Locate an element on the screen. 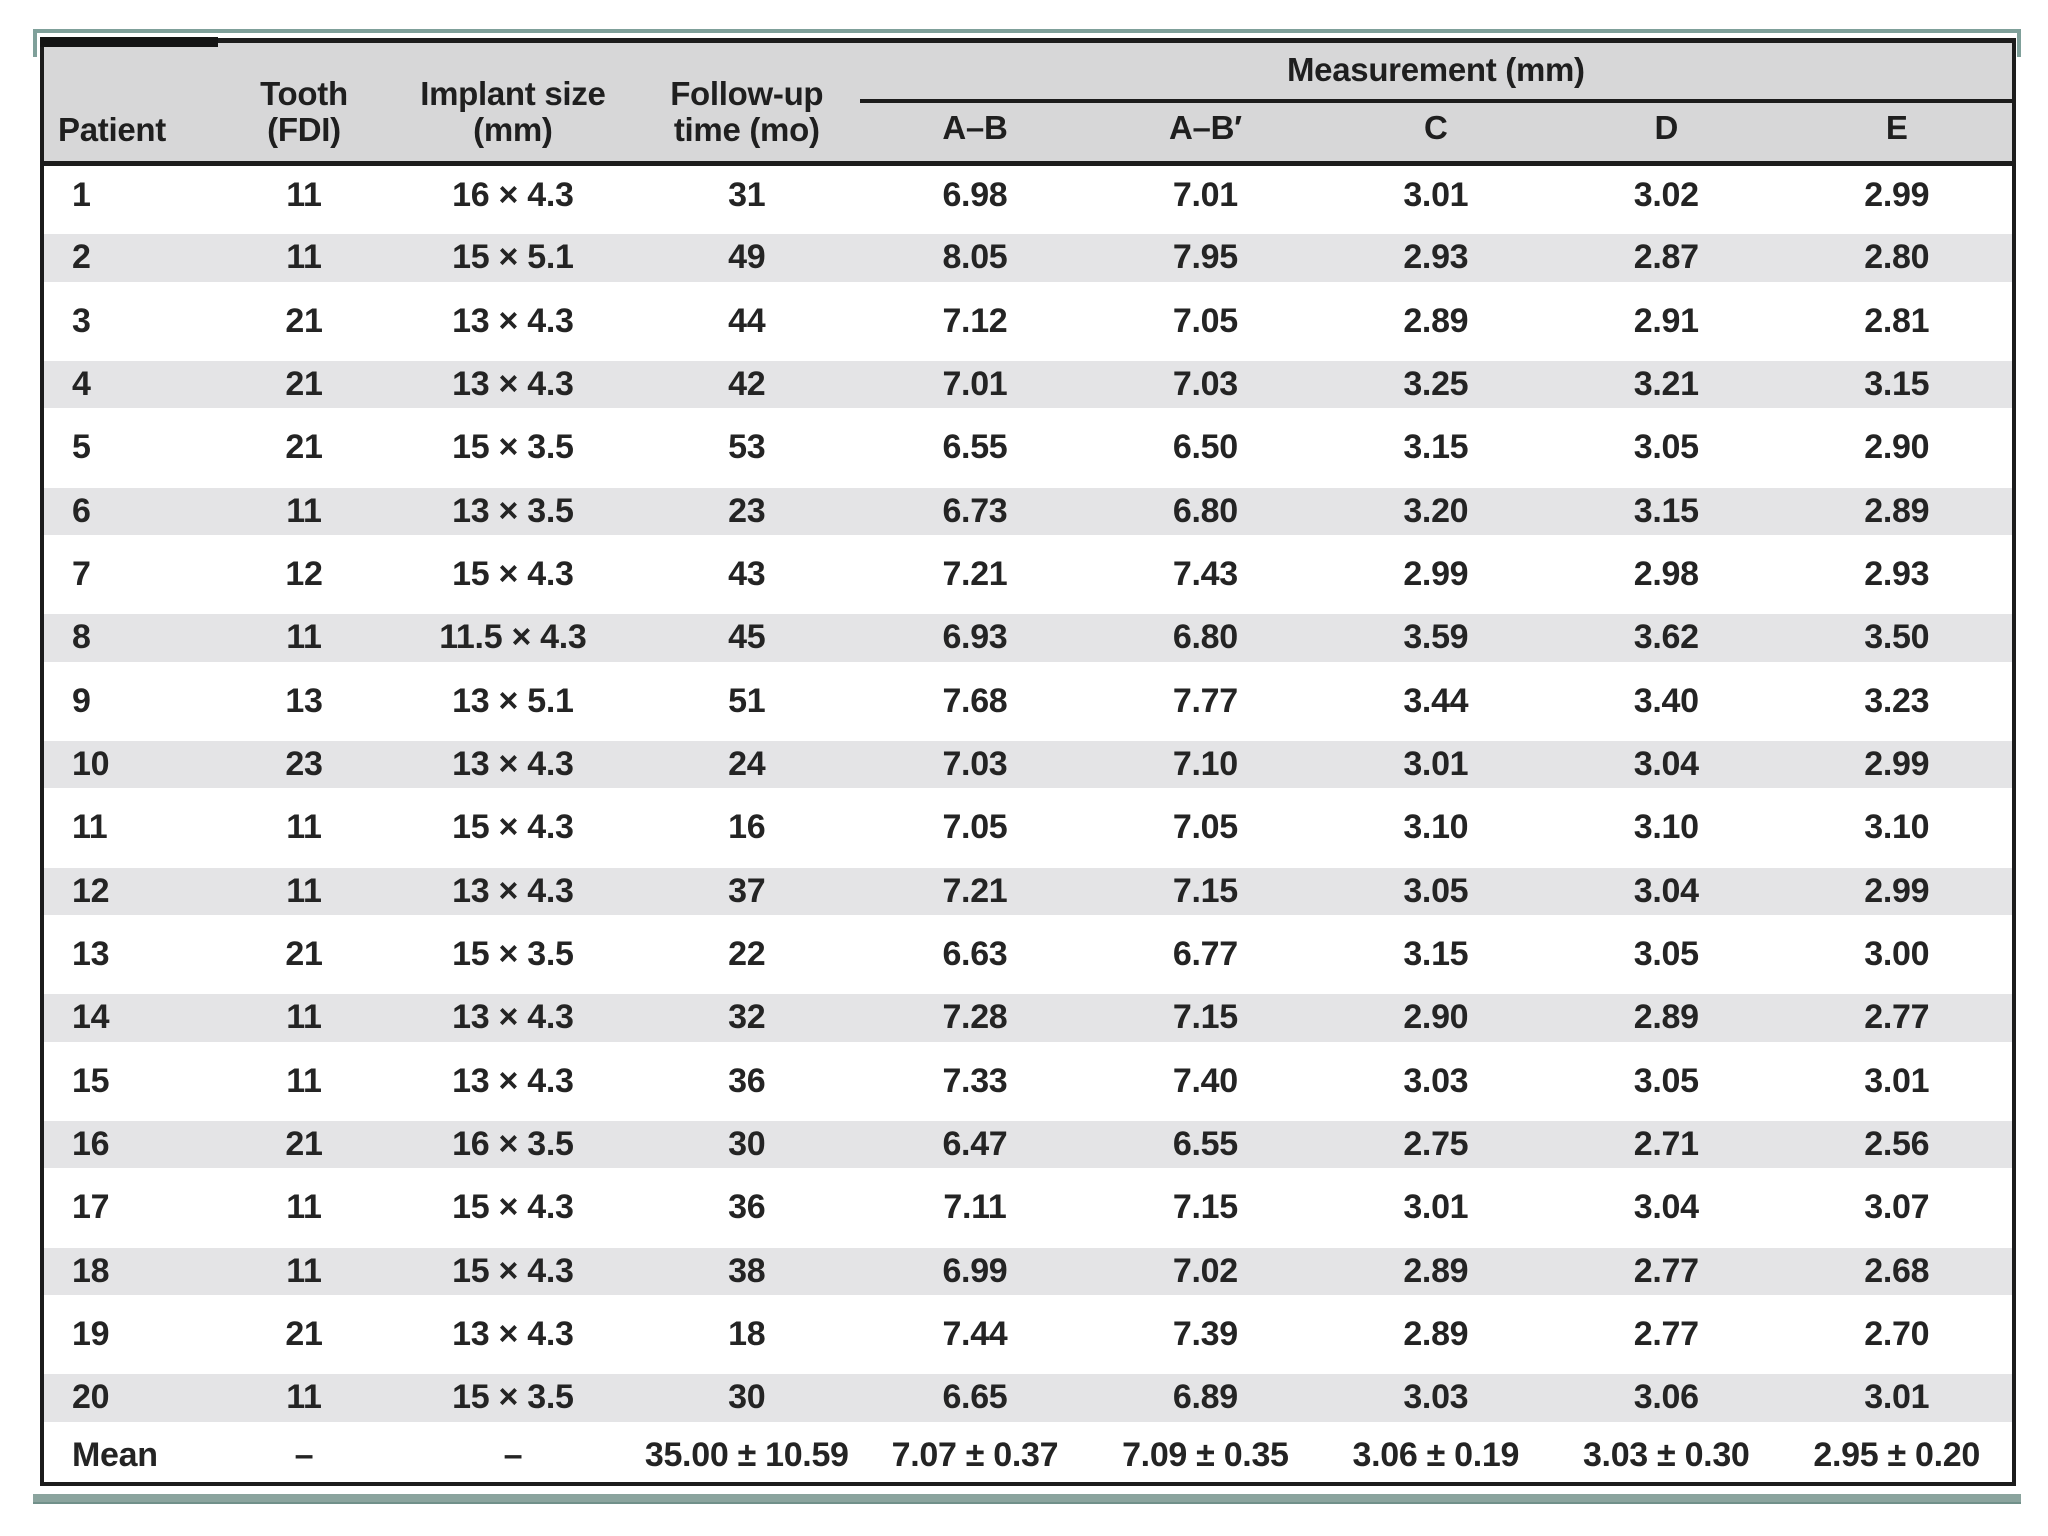 The height and width of the screenshot is (1536, 2048). implant-size-cell: 13 × 5.1 is located at coordinates (513, 700).